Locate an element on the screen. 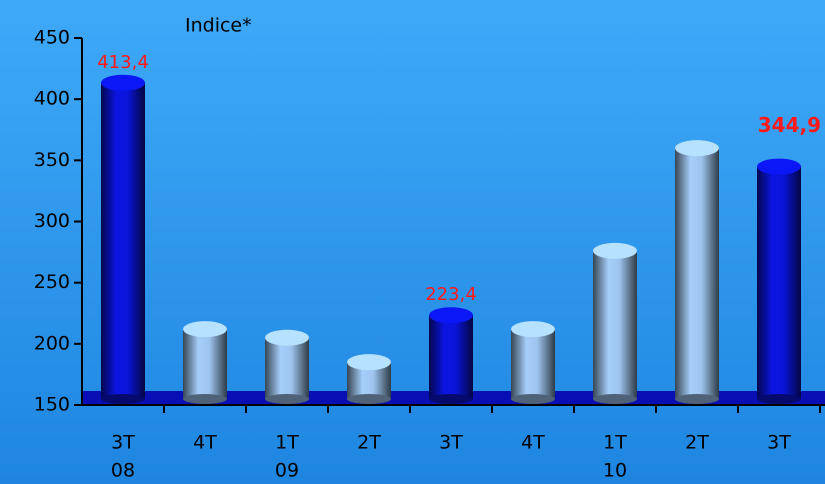 This screenshot has height=484, width=825. y-tick-label: 350 is located at coordinates (52, 160).